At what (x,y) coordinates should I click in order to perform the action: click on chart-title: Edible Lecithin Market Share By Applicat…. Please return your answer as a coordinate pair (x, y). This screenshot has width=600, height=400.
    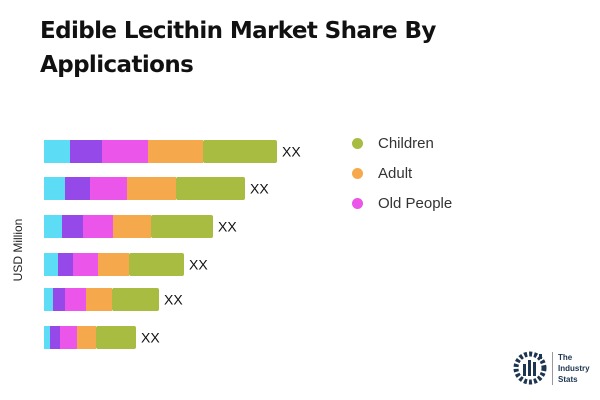
    Looking at the image, I should click on (238, 48).